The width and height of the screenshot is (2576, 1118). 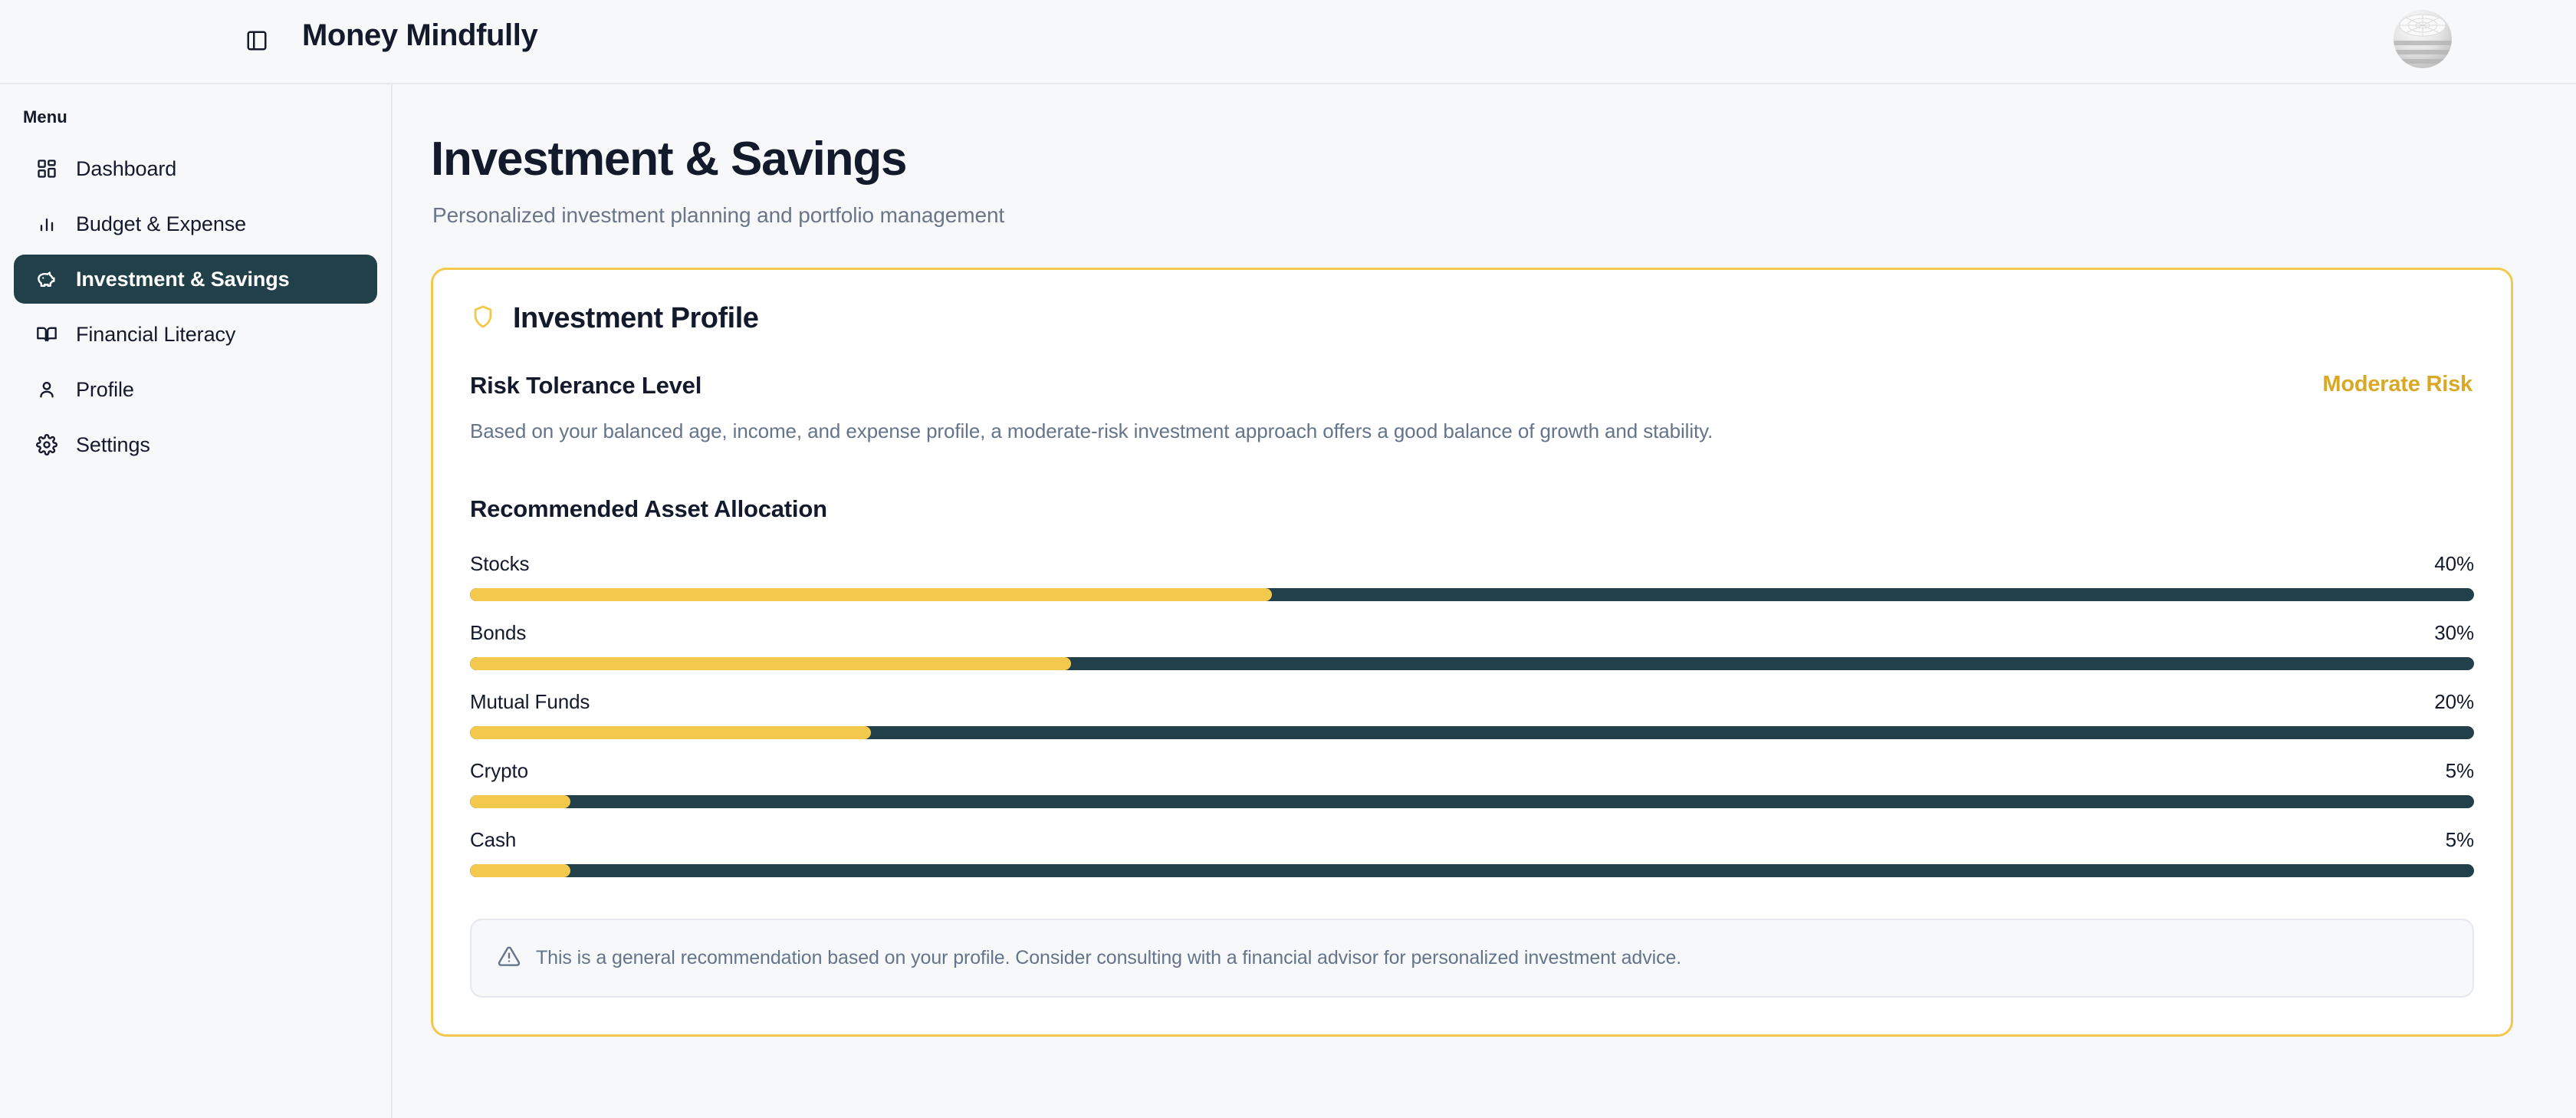 I want to click on allocation-row: Mutual Funds 20%, so click(x=1472, y=714).